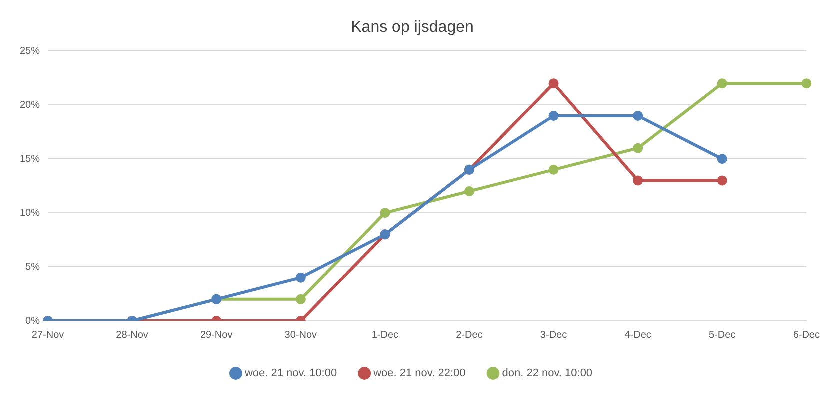 This screenshot has height=397, width=831. Describe the element at coordinates (419, 374) in the screenshot. I see `legend-label: woe. 21 nov. 22:00` at that location.